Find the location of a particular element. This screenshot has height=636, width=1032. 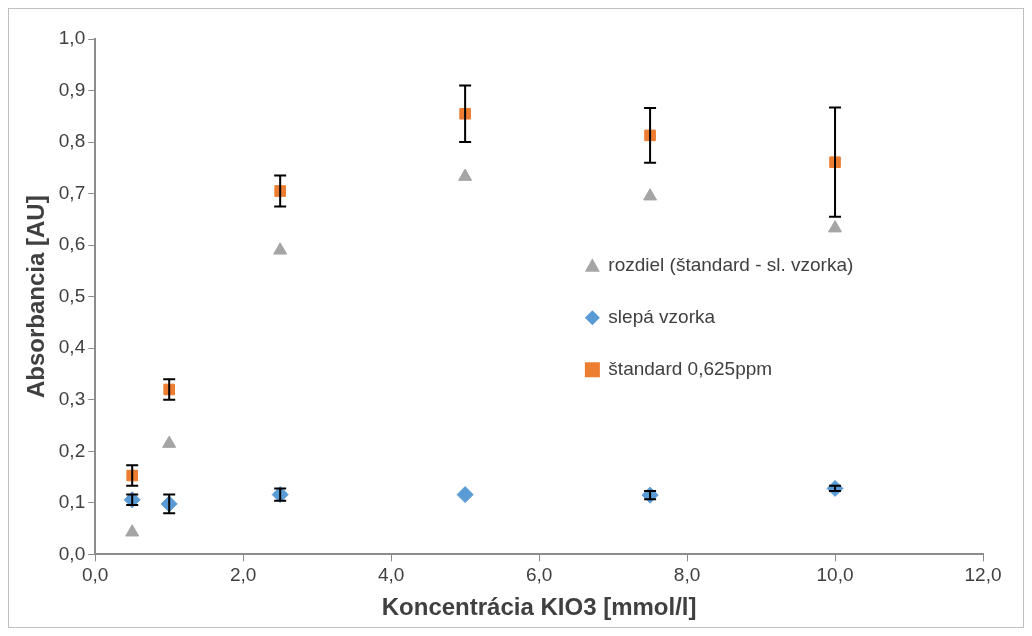

x-tick-label: 2,0 is located at coordinates (243, 575).